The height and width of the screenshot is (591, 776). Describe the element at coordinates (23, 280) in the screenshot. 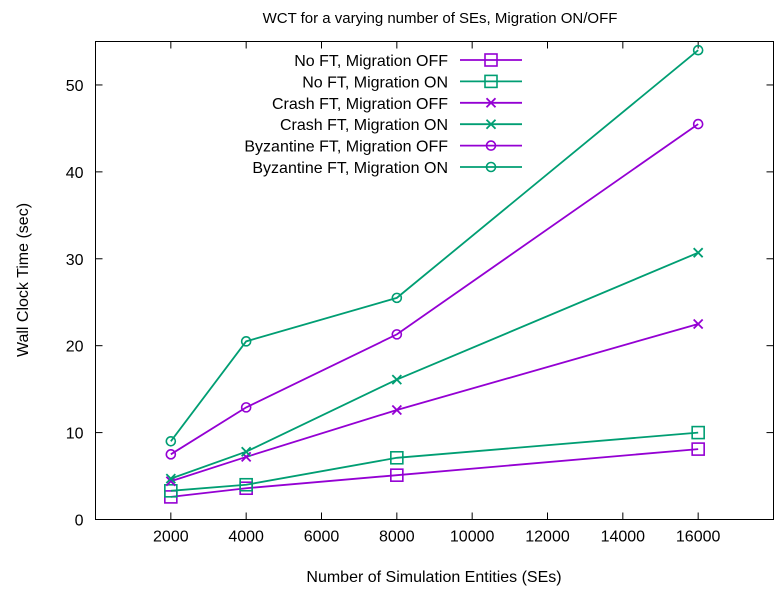

I see `y-axis-label: Wall Clock Time (sec)` at that location.